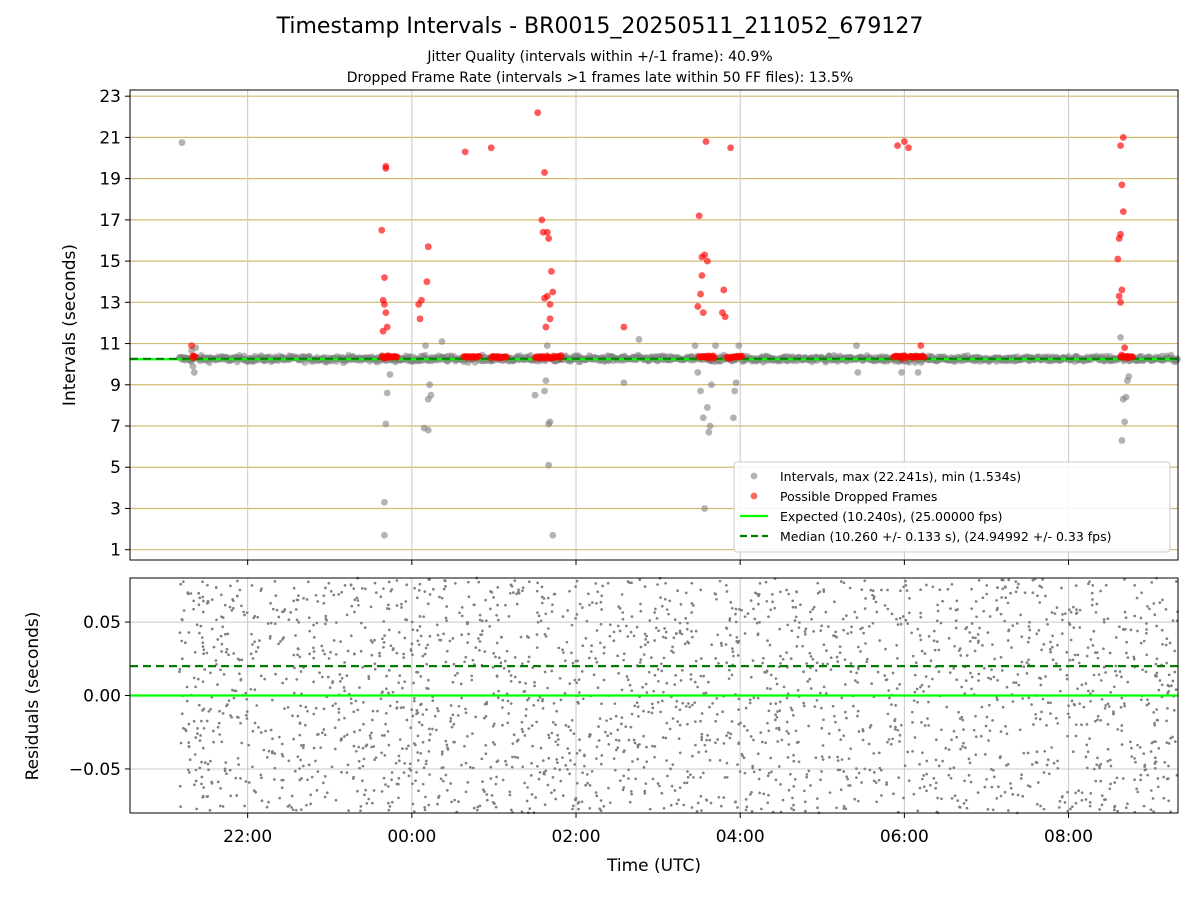 This screenshot has height=900, width=1200. What do you see at coordinates (383, 331) in the screenshot?
I see `dropped-frame-point` at bounding box center [383, 331].